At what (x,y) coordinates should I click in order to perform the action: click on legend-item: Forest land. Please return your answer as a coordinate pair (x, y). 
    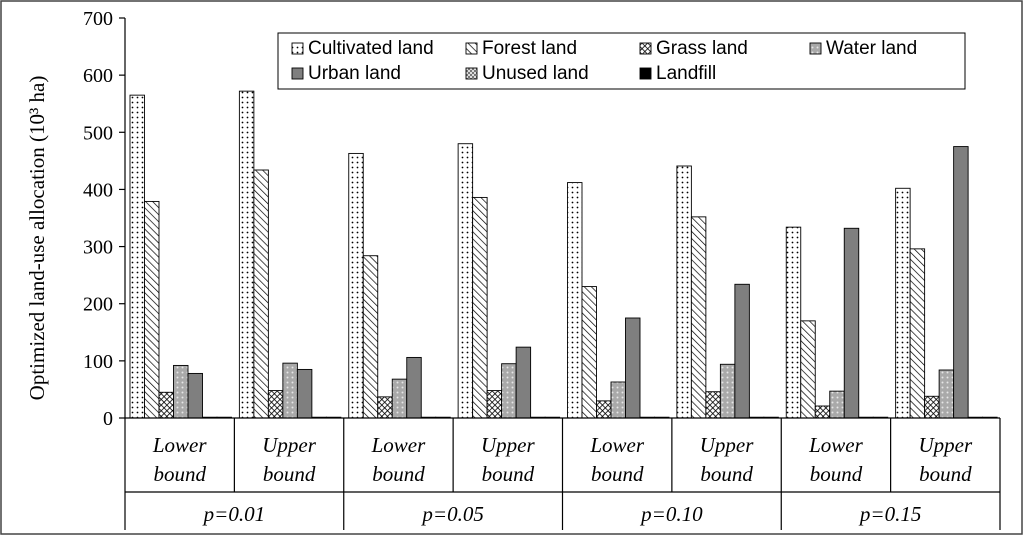
    Looking at the image, I should click on (521, 48).